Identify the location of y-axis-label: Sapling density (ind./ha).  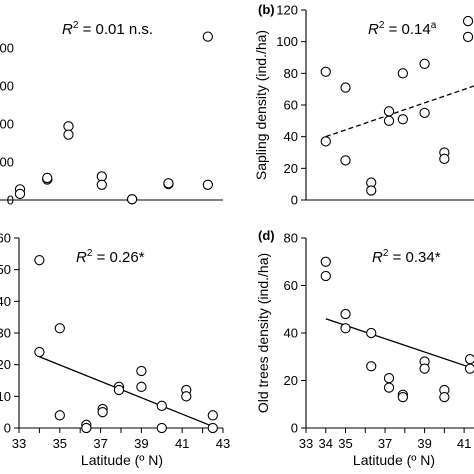
(261, 105).